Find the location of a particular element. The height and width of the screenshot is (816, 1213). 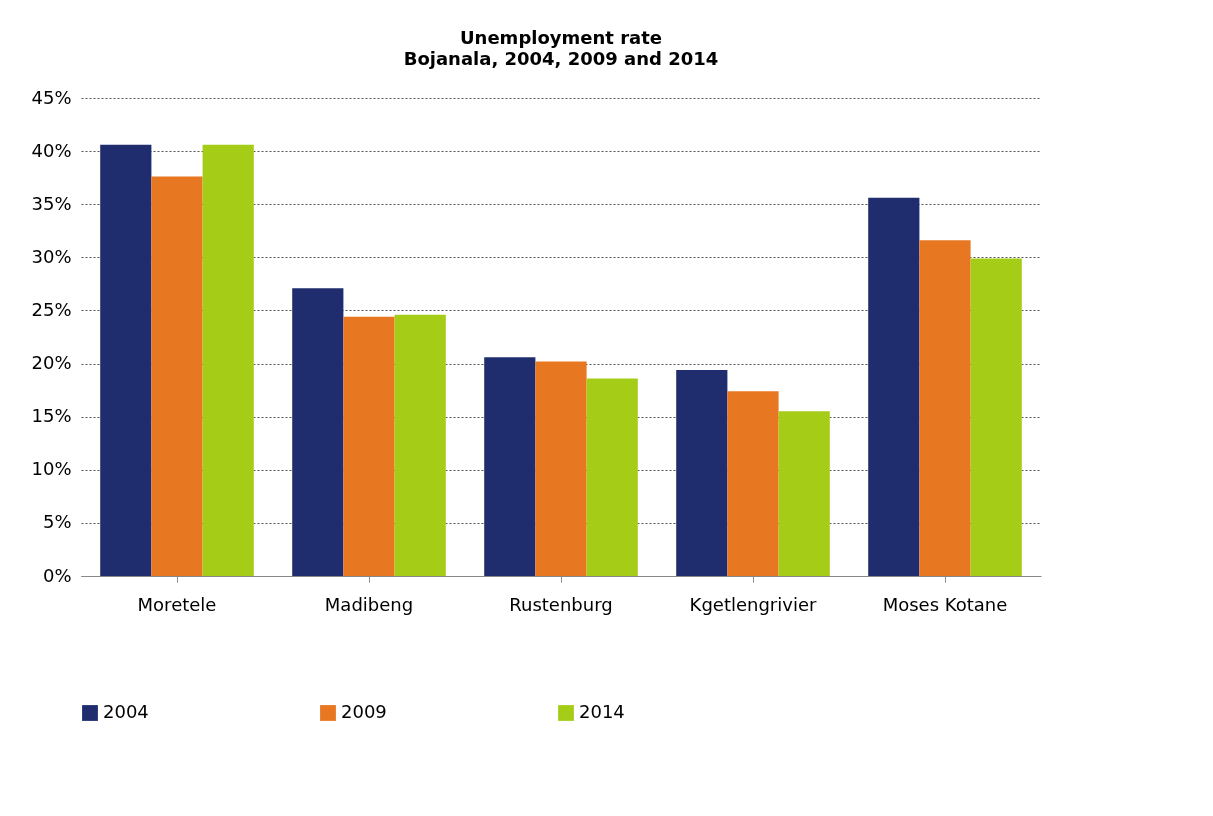

x-tick-label: Madibeng is located at coordinates (369, 604).